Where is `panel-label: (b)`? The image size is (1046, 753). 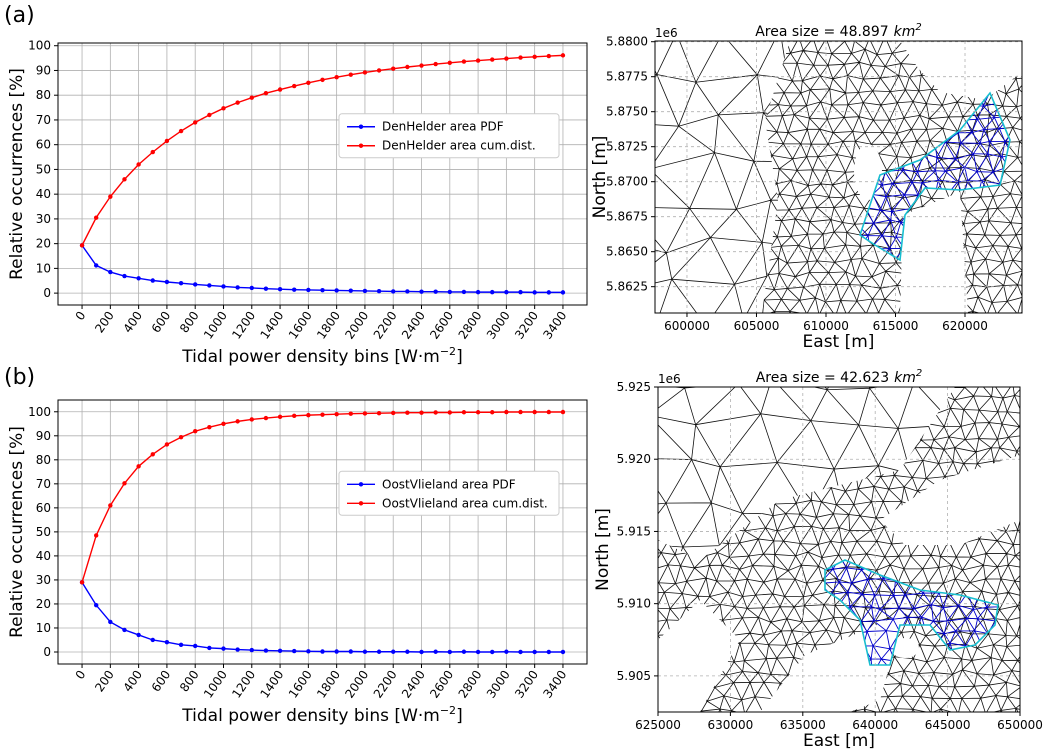
panel-label: (b) is located at coordinates (19, 377).